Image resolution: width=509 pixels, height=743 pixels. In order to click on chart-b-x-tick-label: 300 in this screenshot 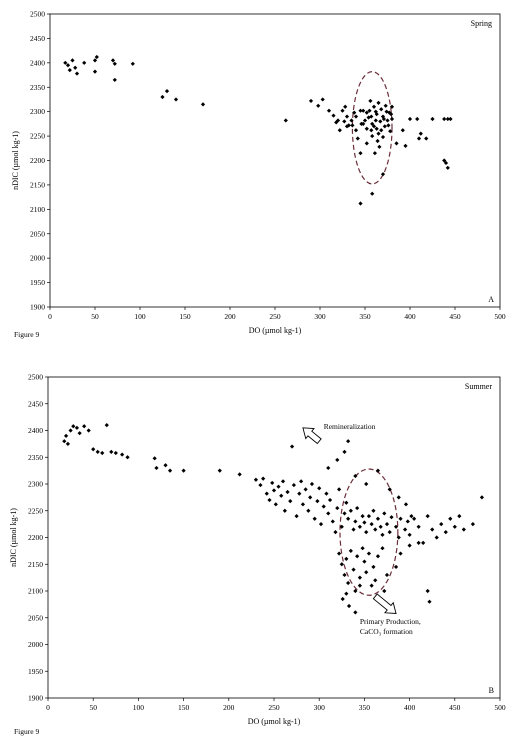, I will do `click(320, 707)`.